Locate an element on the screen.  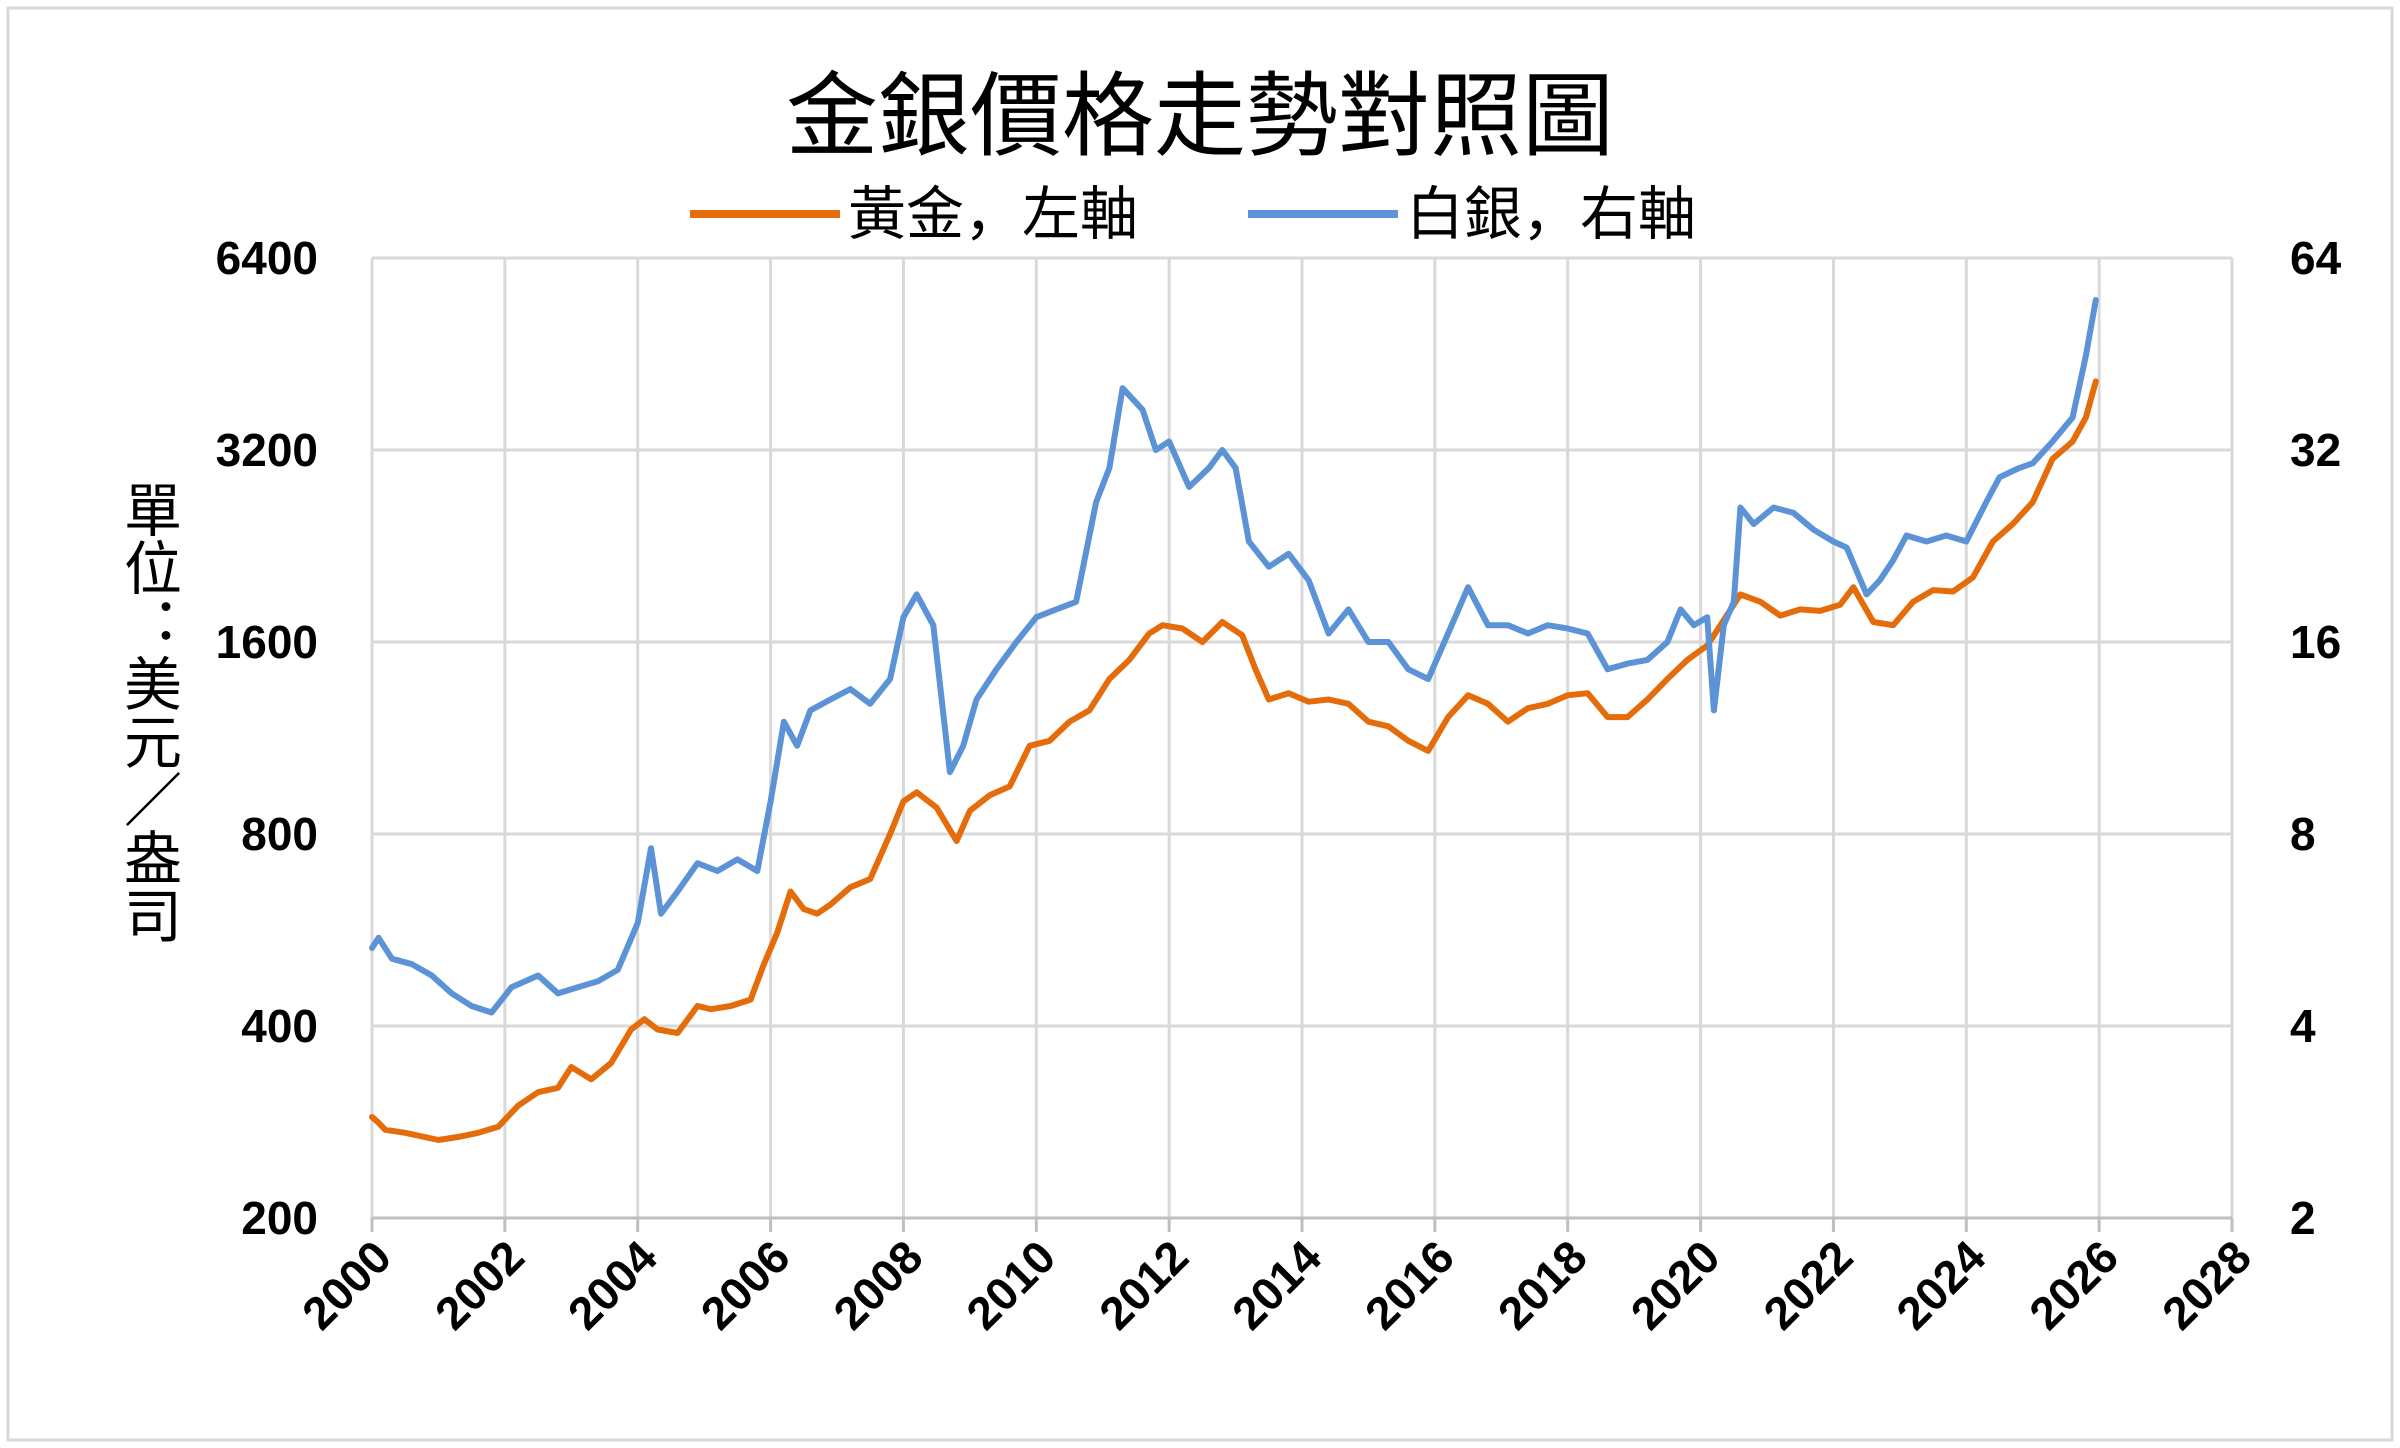
y-left-tick-label: 200 is located at coordinates (279, 1218).